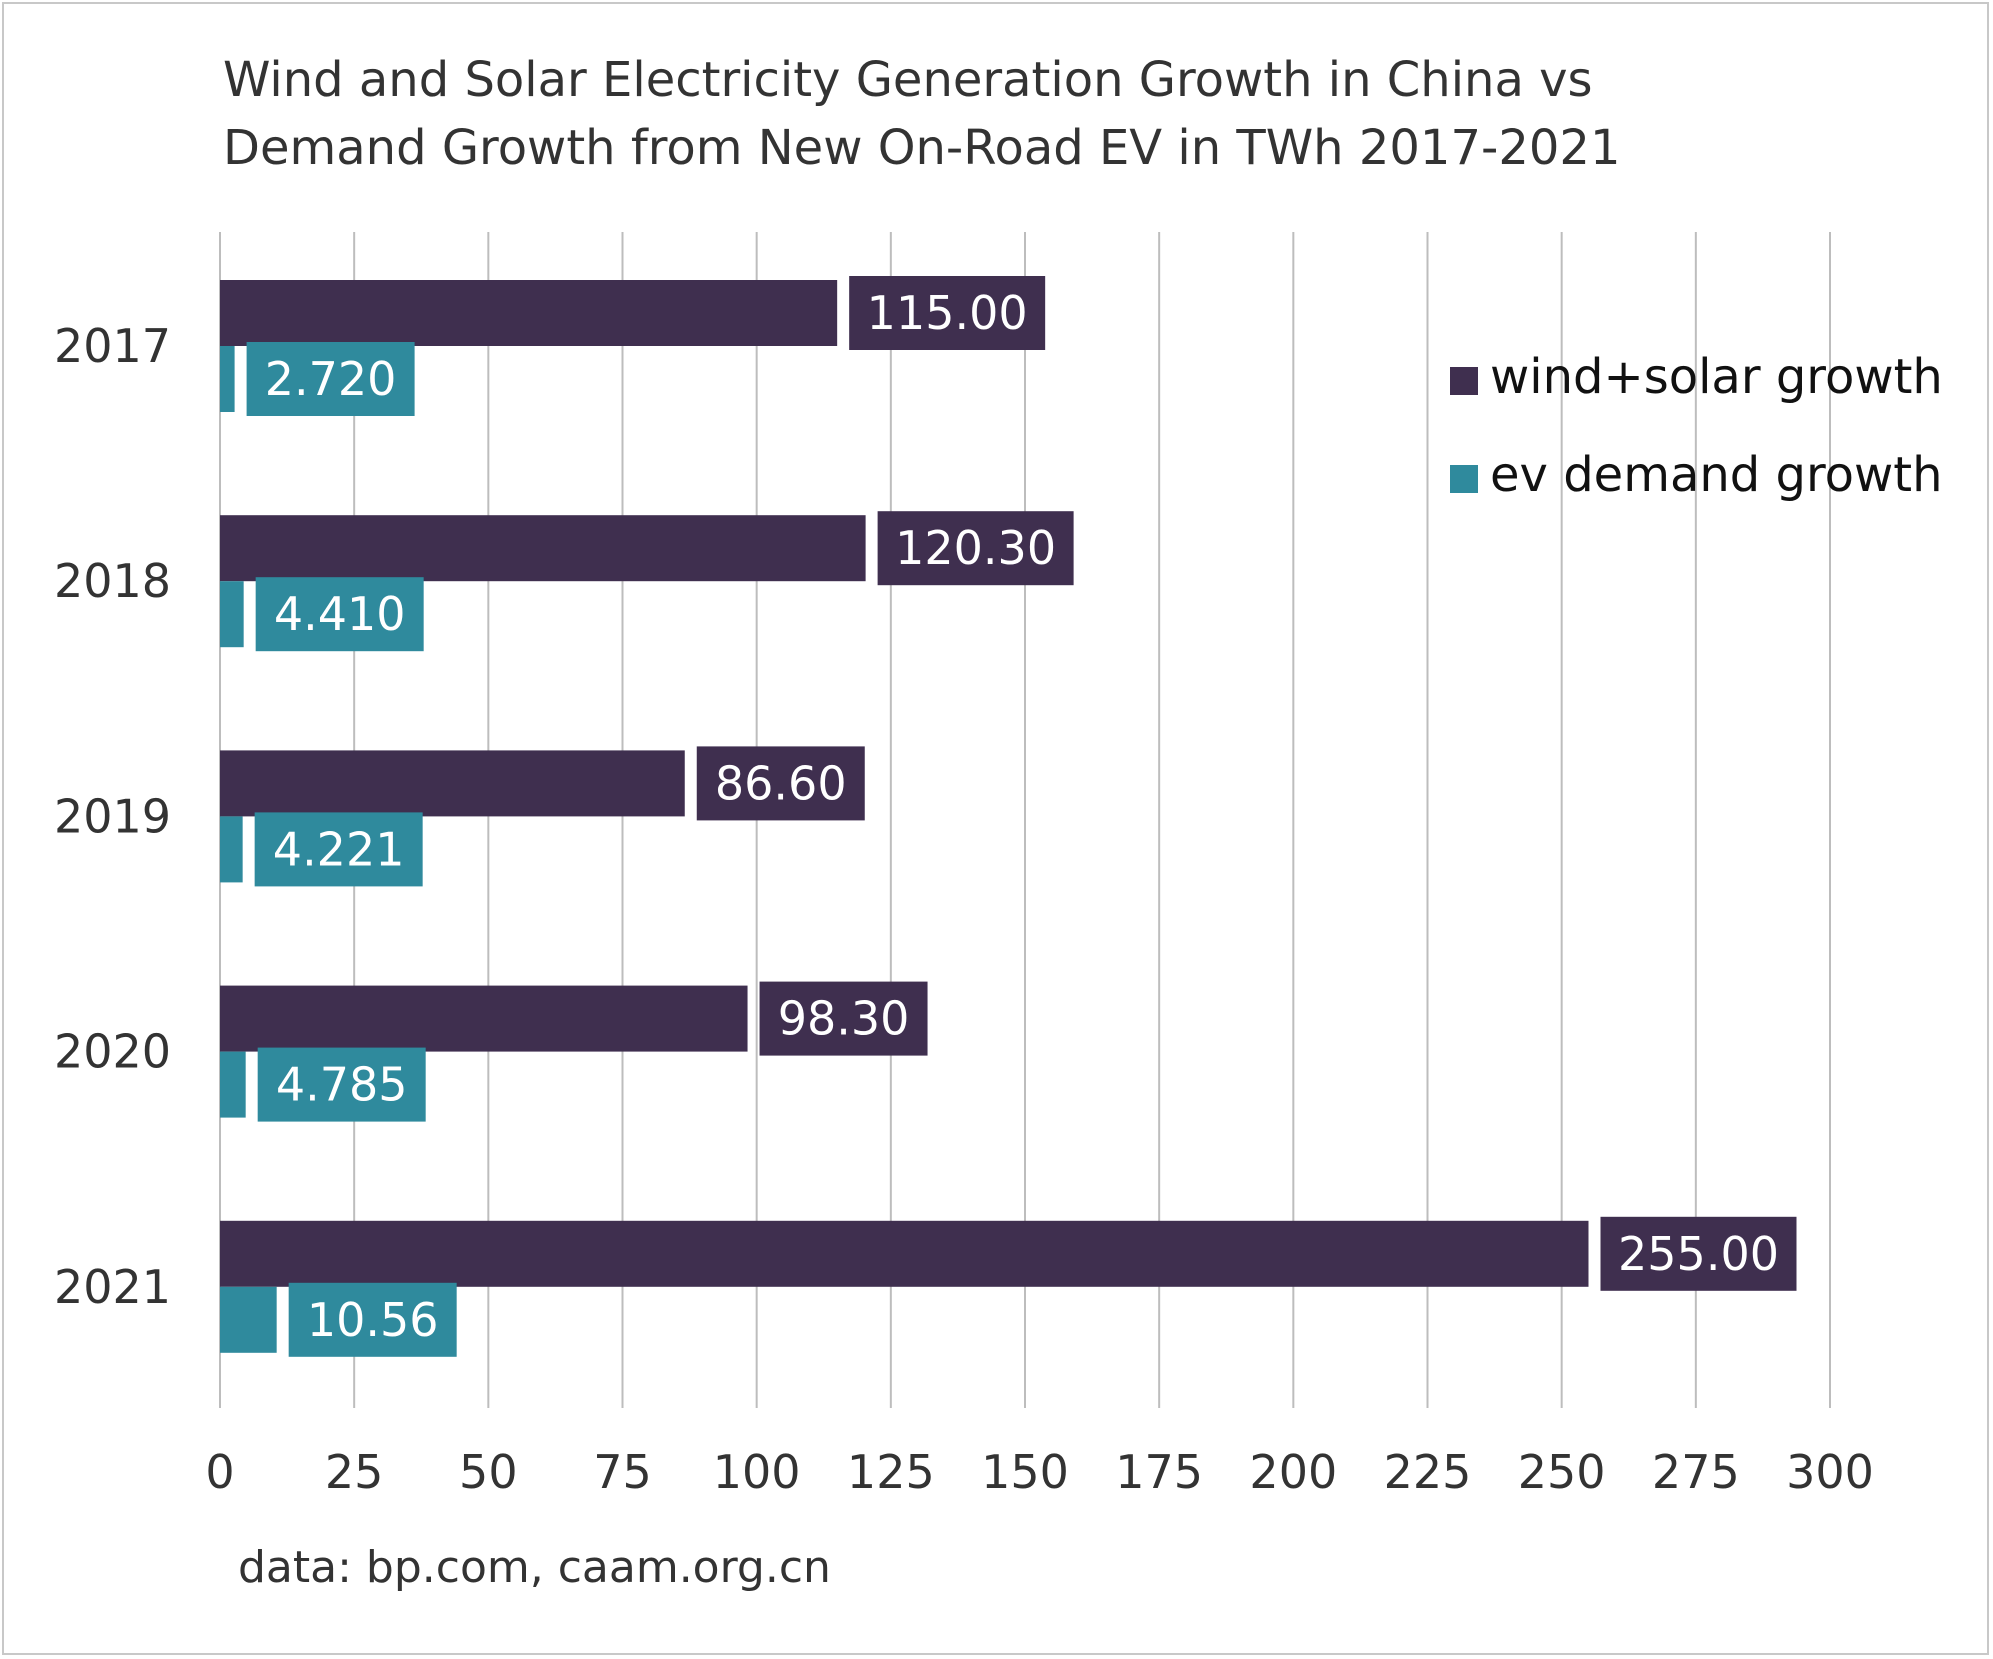  Describe the element at coordinates (112, 1287) in the screenshot. I see `category-label-2021: 2021` at that location.